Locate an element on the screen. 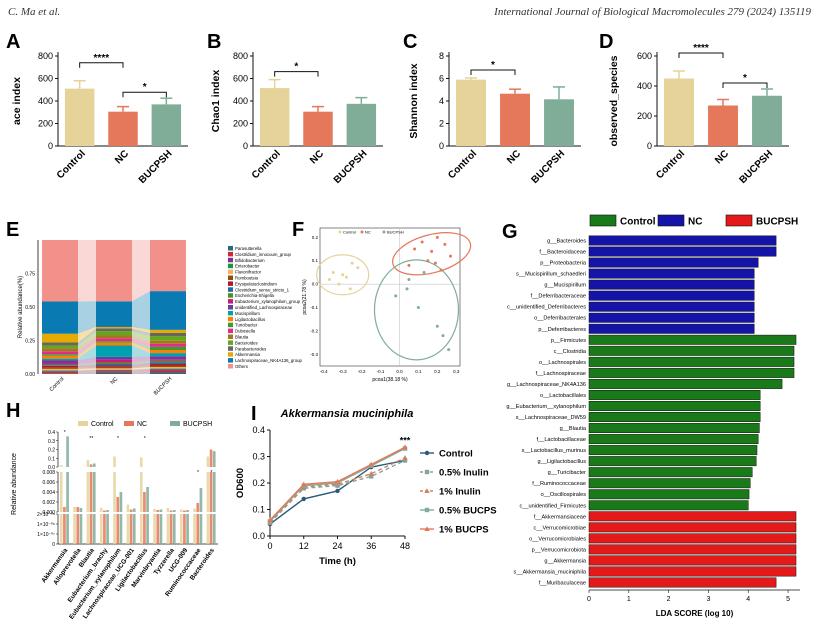 The height and width of the screenshot is (624, 819). legend-label: Romboutsia is located at coordinates (247, 278).